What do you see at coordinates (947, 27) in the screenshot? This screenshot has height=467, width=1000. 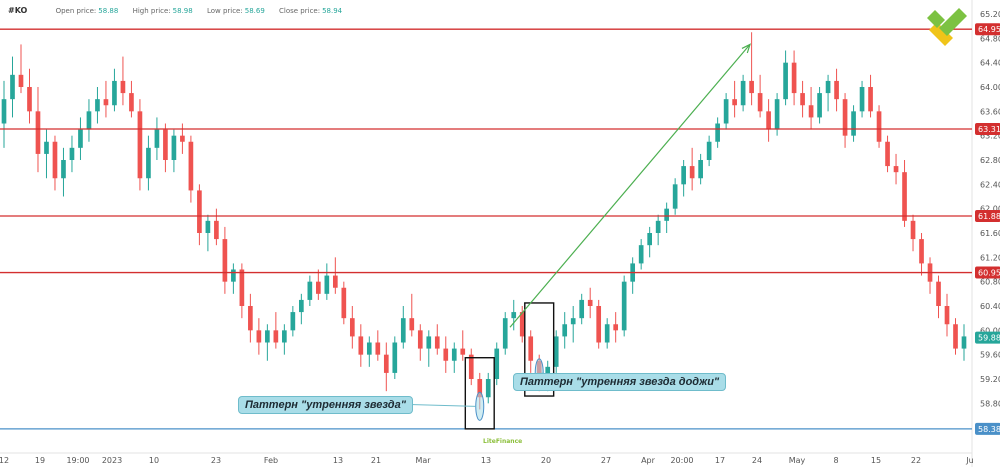 I see `brand-logo-icon` at bounding box center [947, 27].